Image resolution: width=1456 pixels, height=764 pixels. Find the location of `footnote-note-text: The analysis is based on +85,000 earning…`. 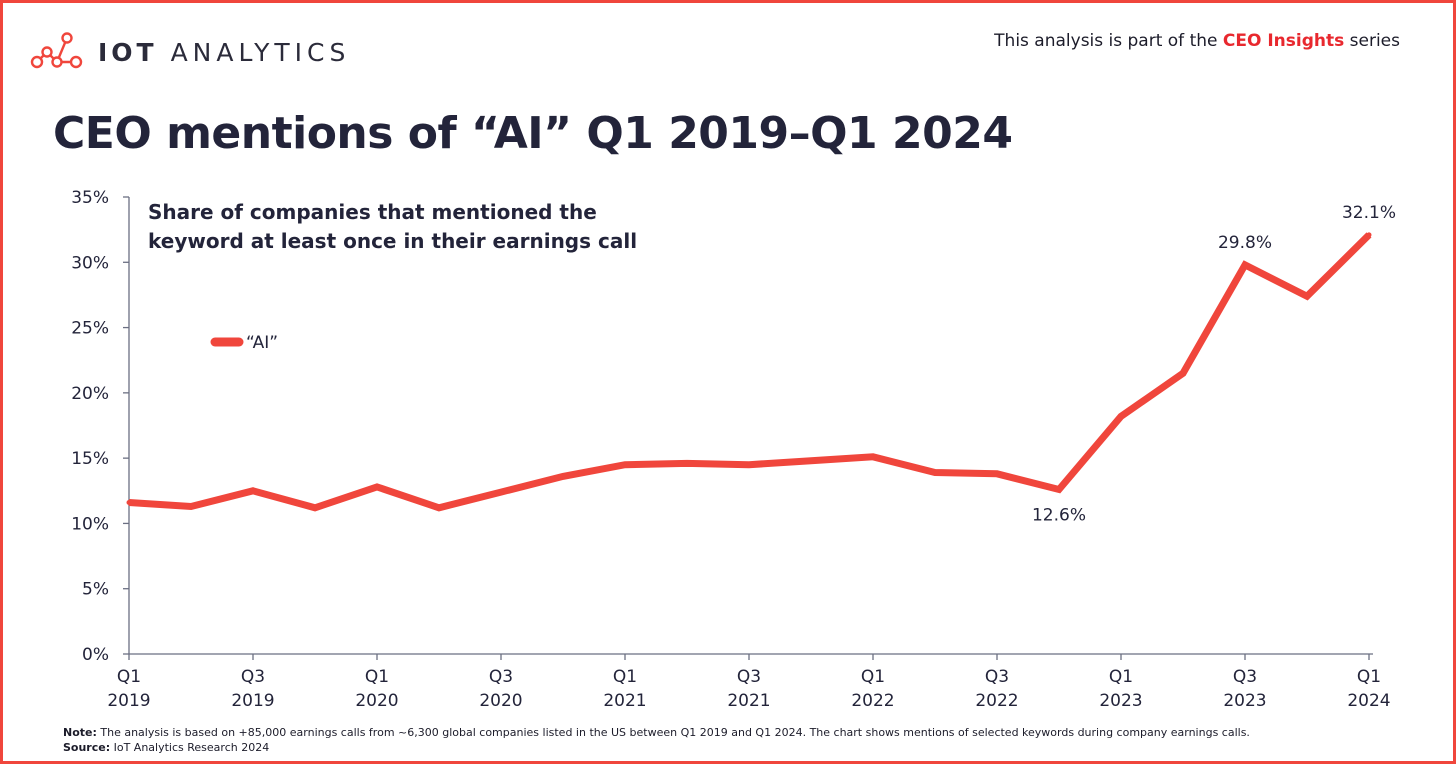

footnote-note-text: The analysis is based on +85,000 earning… is located at coordinates (673, 732).